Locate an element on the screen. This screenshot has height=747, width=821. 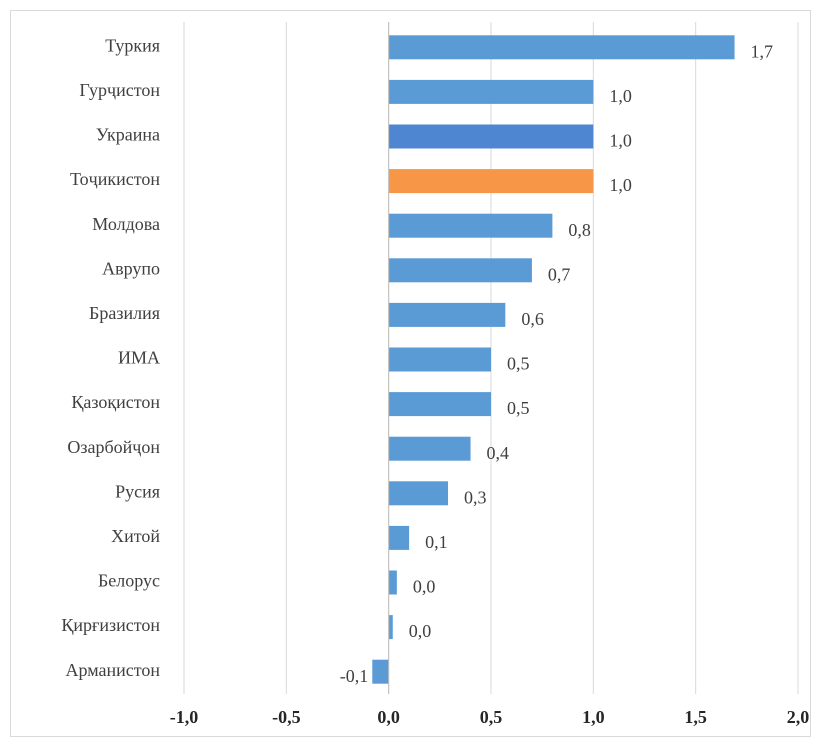
x-tick-label: 0,0 is located at coordinates (388, 717).